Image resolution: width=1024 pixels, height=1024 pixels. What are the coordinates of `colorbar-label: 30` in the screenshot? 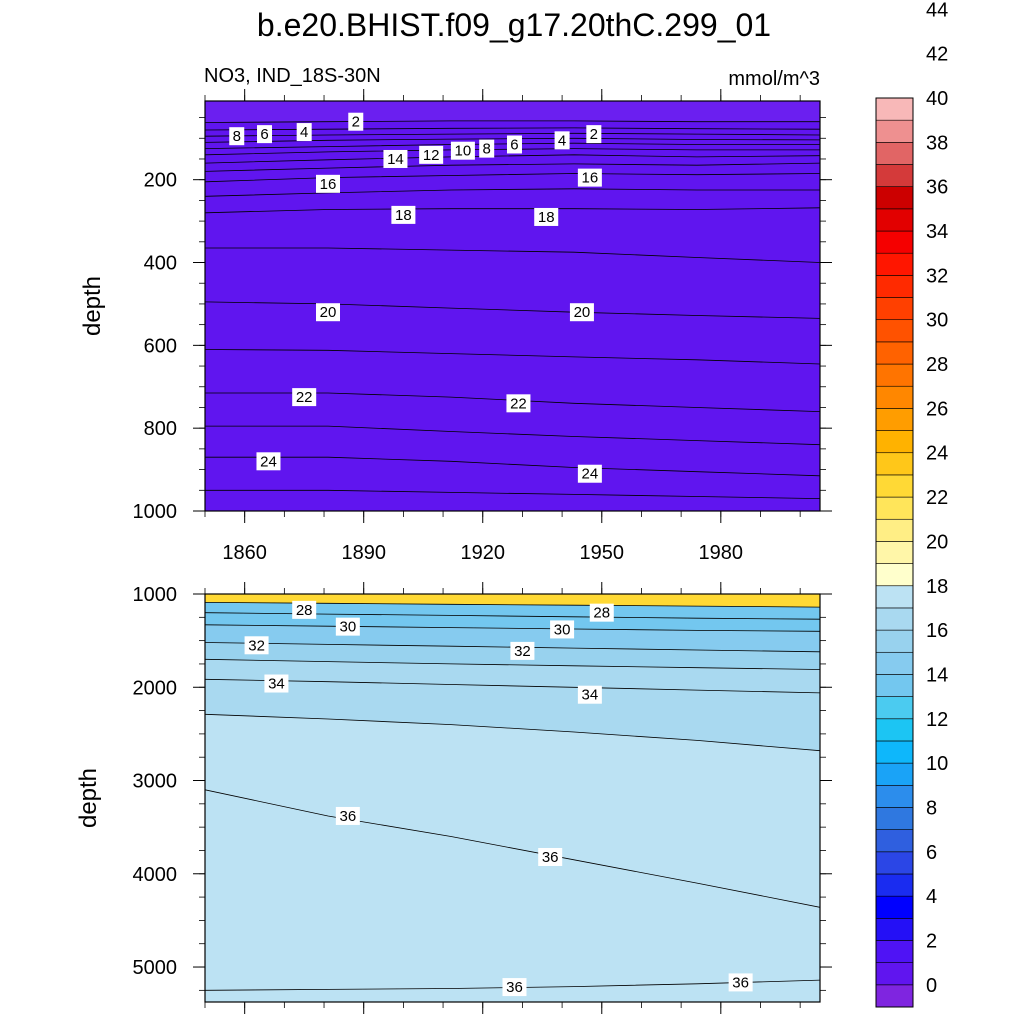 It's located at (937, 321).